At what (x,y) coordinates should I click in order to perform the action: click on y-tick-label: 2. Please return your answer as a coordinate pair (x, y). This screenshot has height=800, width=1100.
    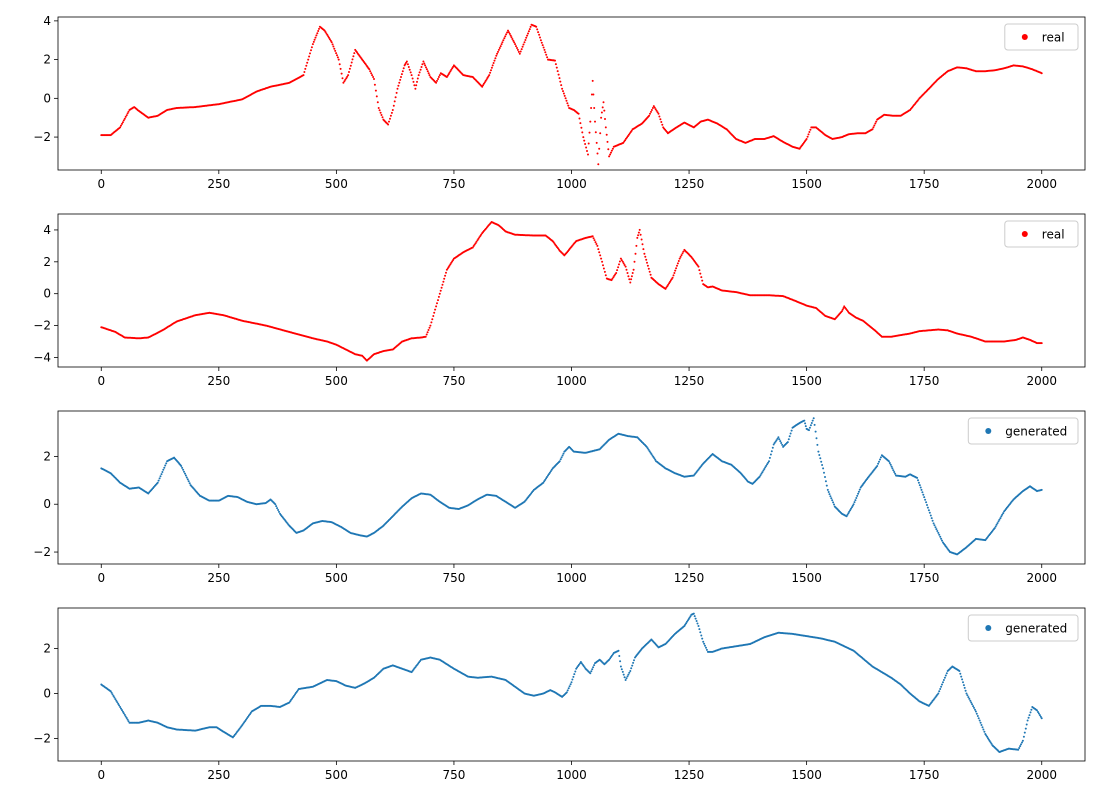
    Looking at the image, I should click on (47, 262).